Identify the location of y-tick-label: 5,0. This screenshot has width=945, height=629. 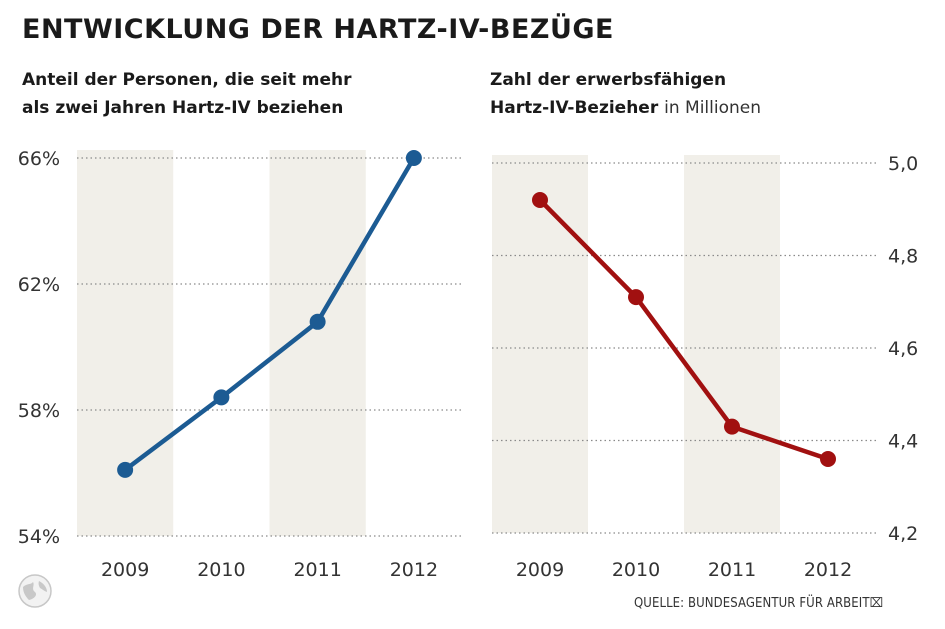
(903, 164).